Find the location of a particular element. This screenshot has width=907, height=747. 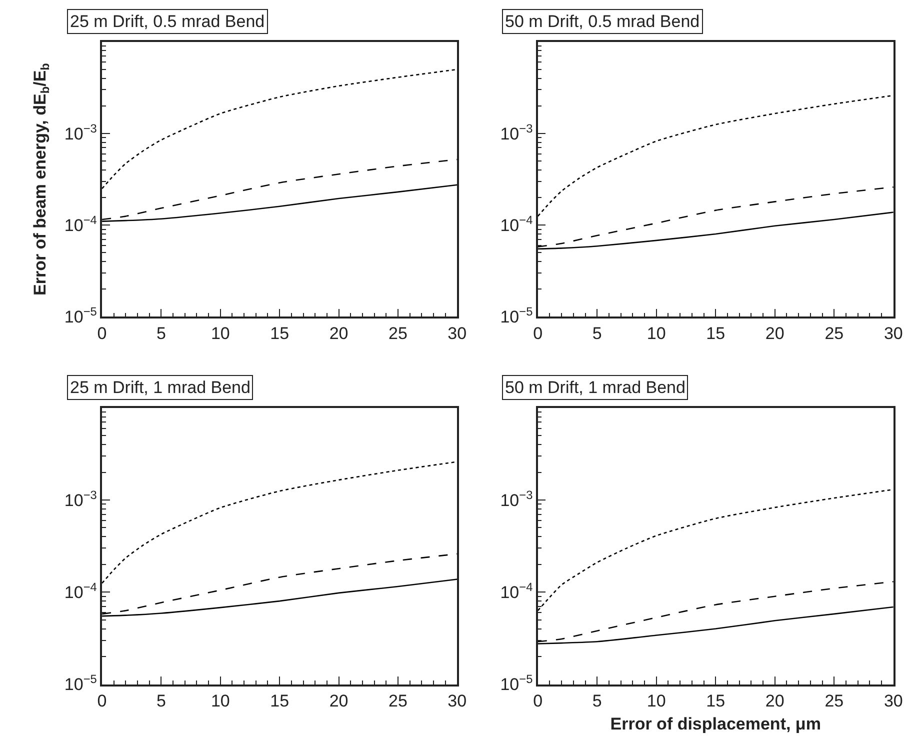

chart-title: 50 m Drift, 1 mrad Bend is located at coordinates (595, 387).